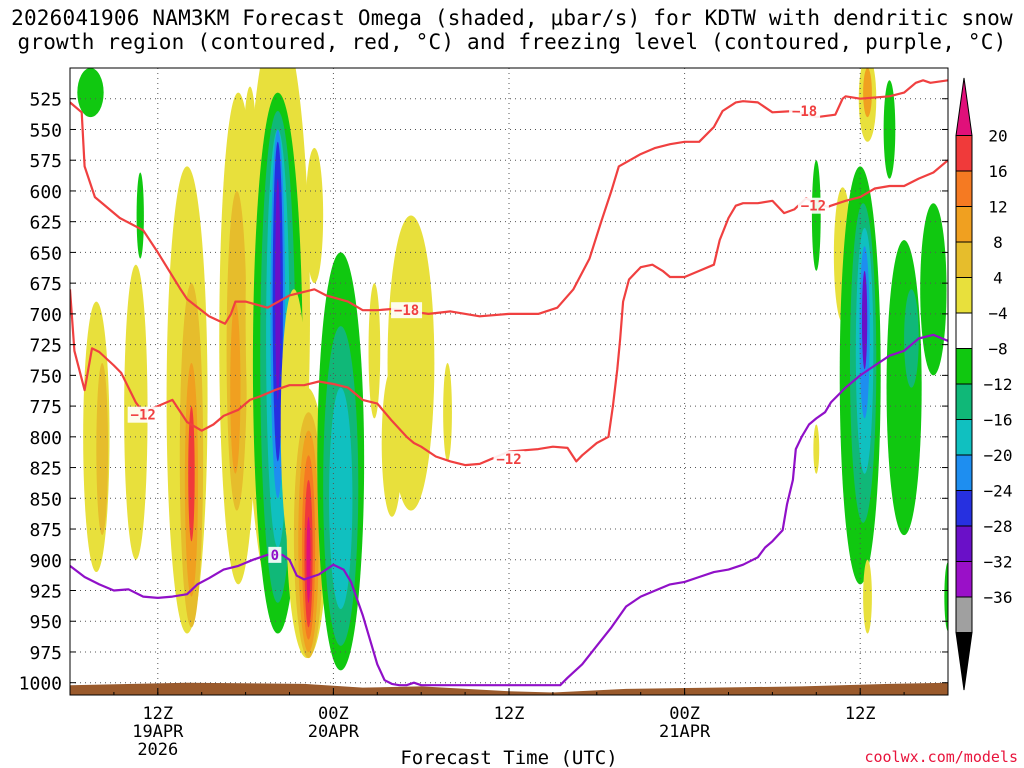 The image size is (1024, 768). What do you see at coordinates (941, 757) in the screenshot?
I see `credit-text: coolwx.com/models` at bounding box center [941, 757].